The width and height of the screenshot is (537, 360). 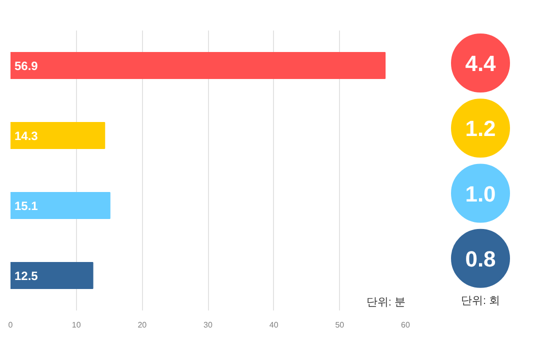 I want to click on data-label: 1.0, so click(x=480, y=193).